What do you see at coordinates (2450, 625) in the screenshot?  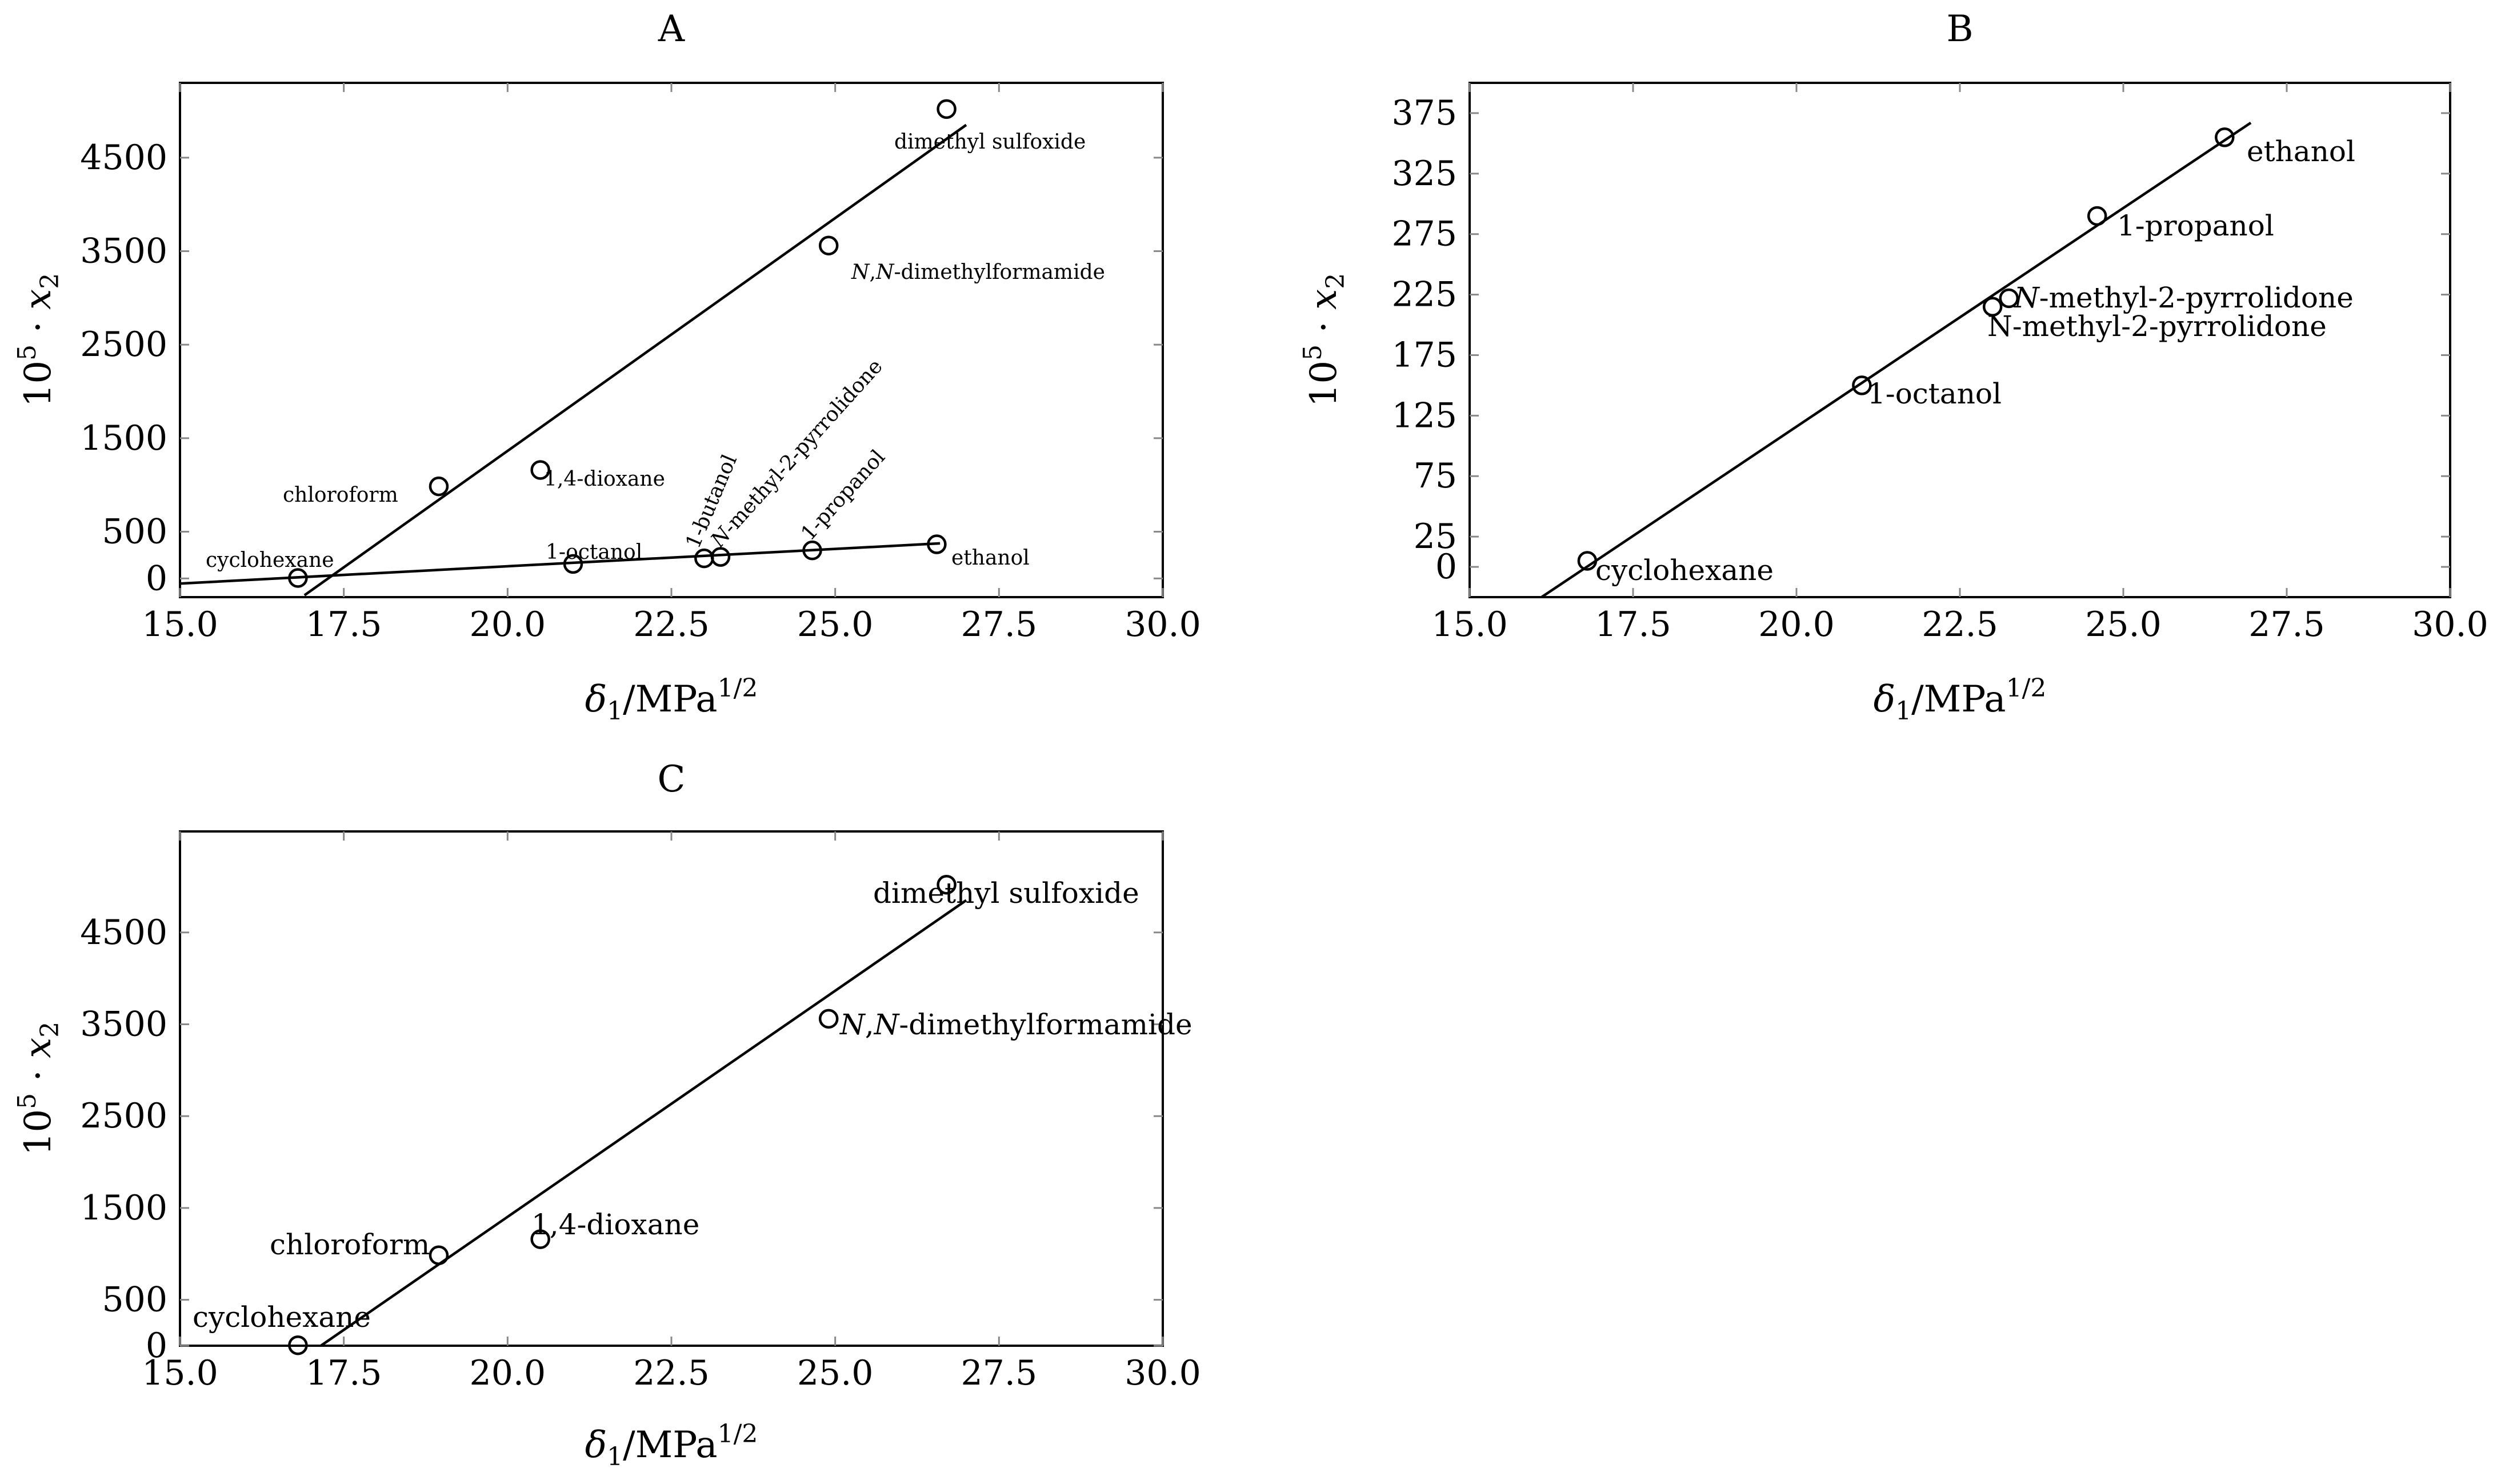 I see `panel-b-xtick-label: 30.0` at bounding box center [2450, 625].